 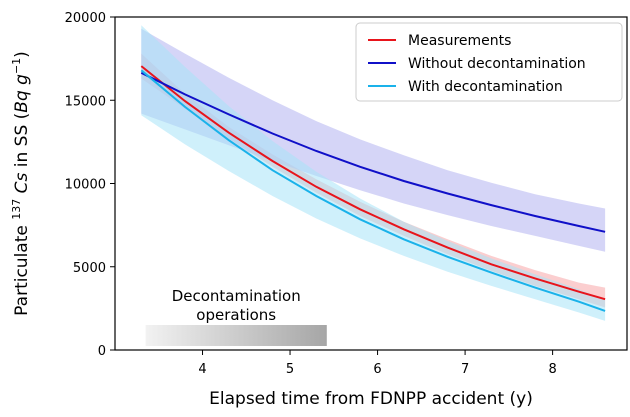 What do you see at coordinates (16, 66) in the screenshot?
I see `y-label-sup-exp: −1` at bounding box center [16, 66].